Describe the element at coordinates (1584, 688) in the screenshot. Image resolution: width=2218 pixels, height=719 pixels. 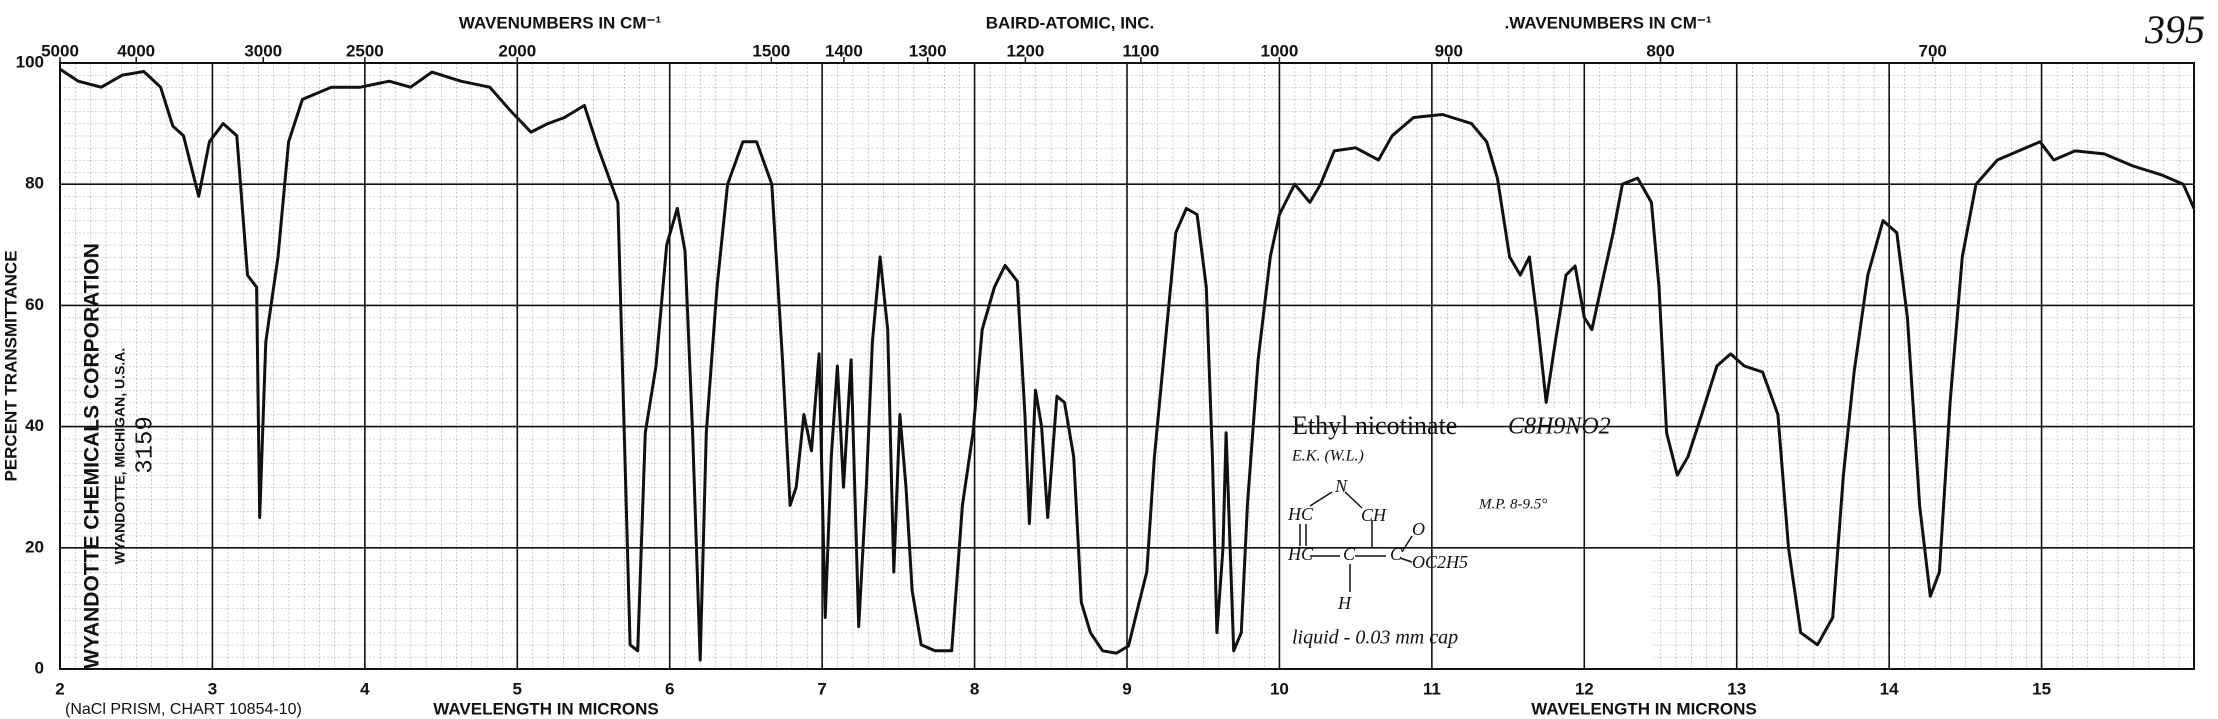
I see `x-tick-label: 12` at that location.